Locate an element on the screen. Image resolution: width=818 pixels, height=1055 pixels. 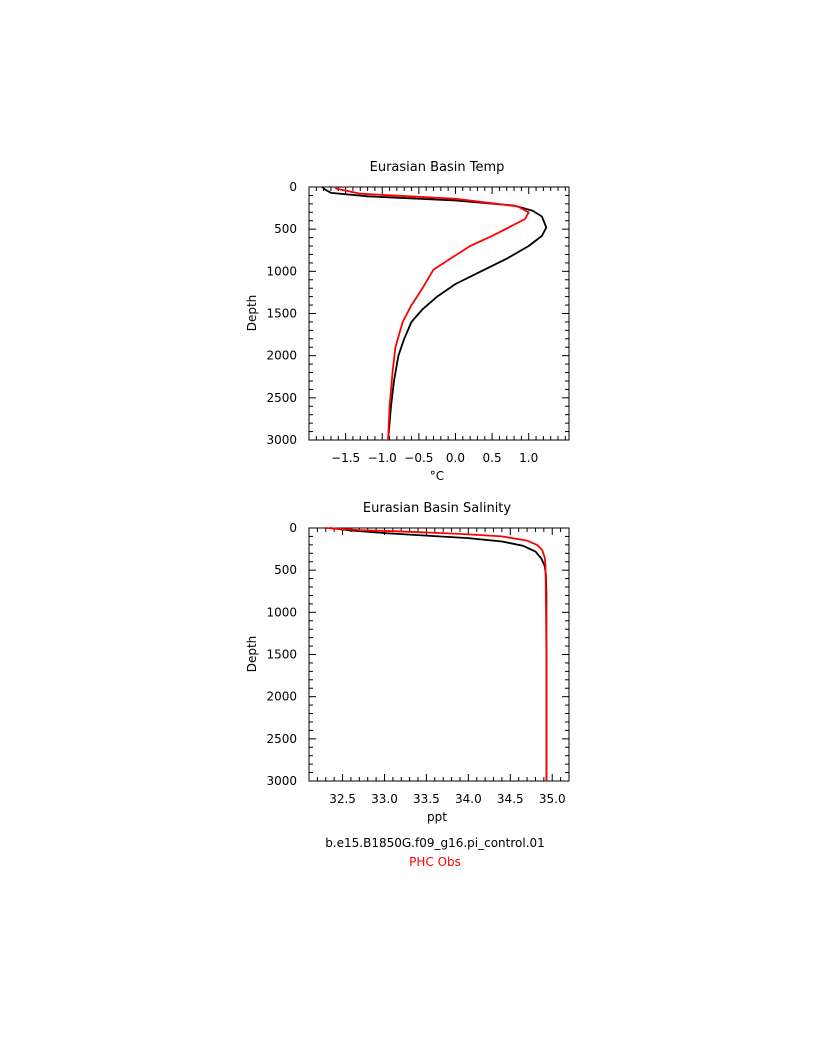
temp-x-tick-label: 0.0 is located at coordinates (455, 458).